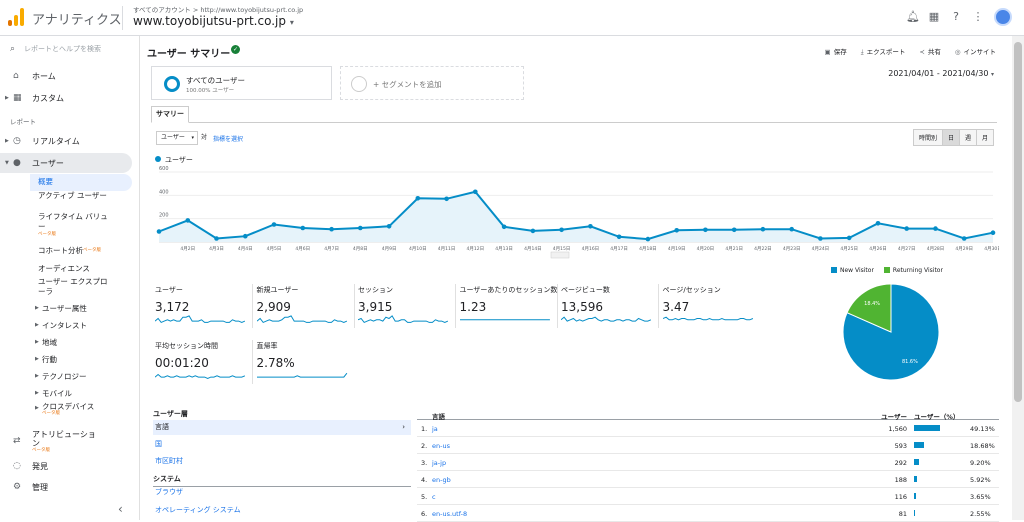 The image size is (1024, 522). What do you see at coordinates (205, 306) in the screenshot?
I see `metric-tile: ユーザー 3,172` at bounding box center [205, 306].